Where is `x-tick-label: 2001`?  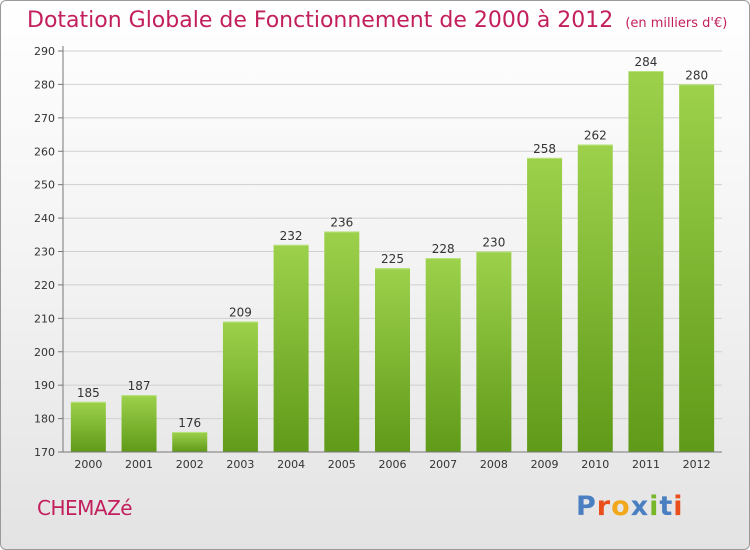
x-tick-label: 2001 is located at coordinates (139, 464).